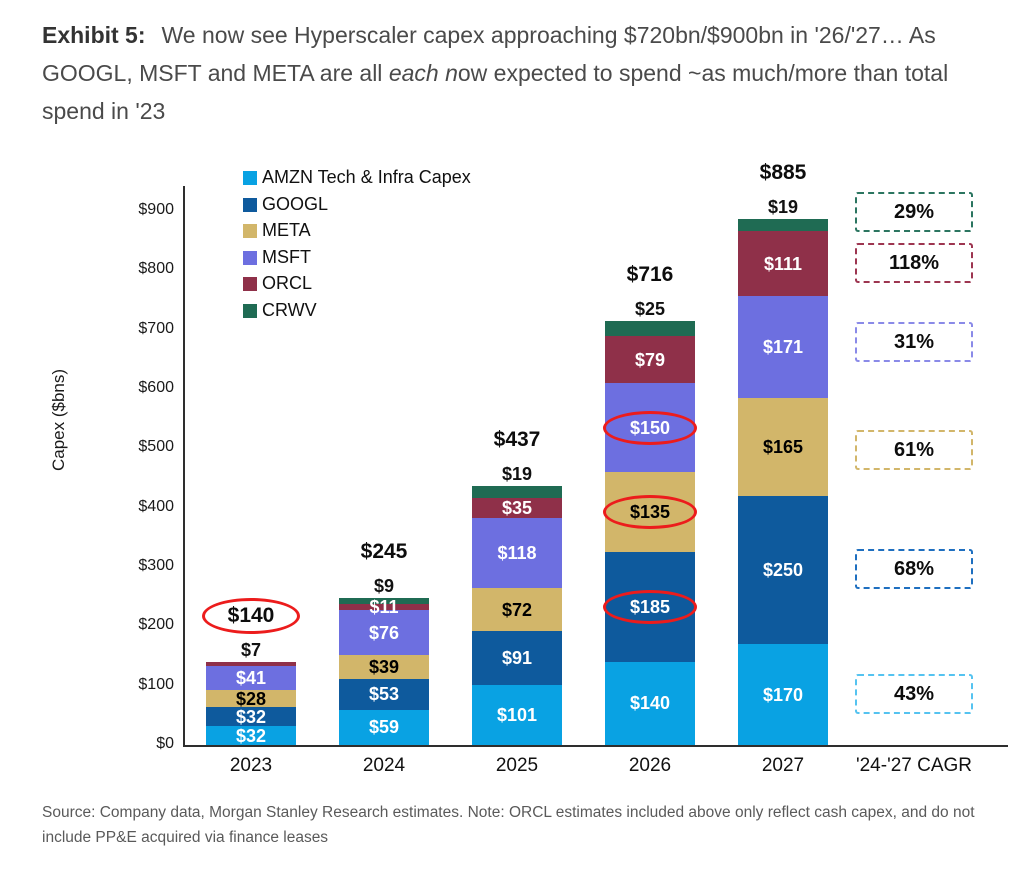  Describe the element at coordinates (250, 257) in the screenshot. I see `legend-swatch-msft` at that location.